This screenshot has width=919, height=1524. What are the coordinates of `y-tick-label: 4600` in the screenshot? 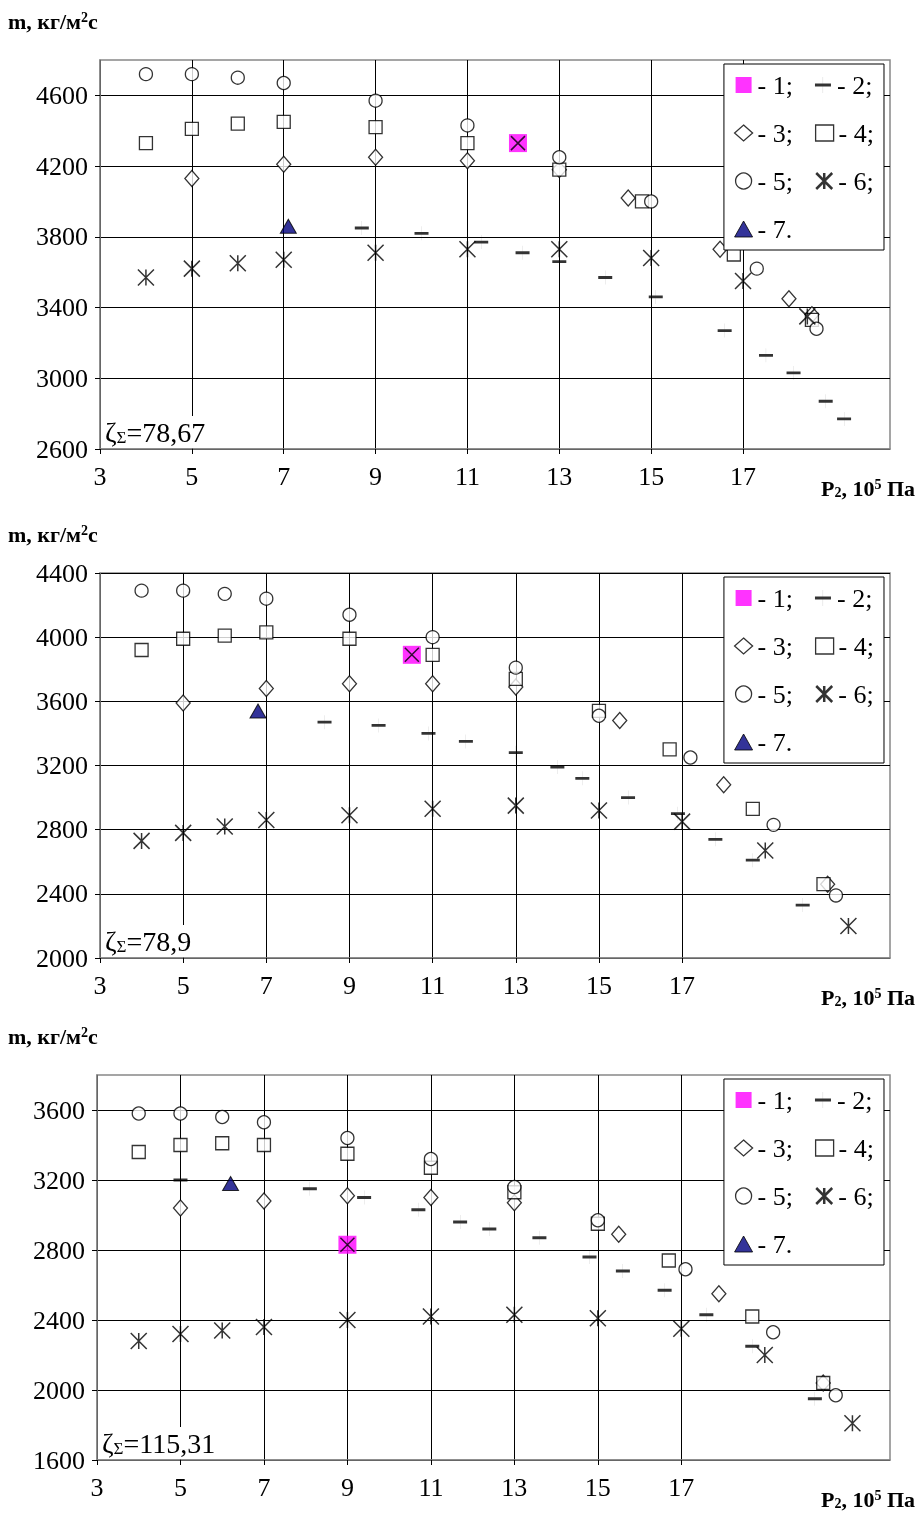 It's located at (62, 95).